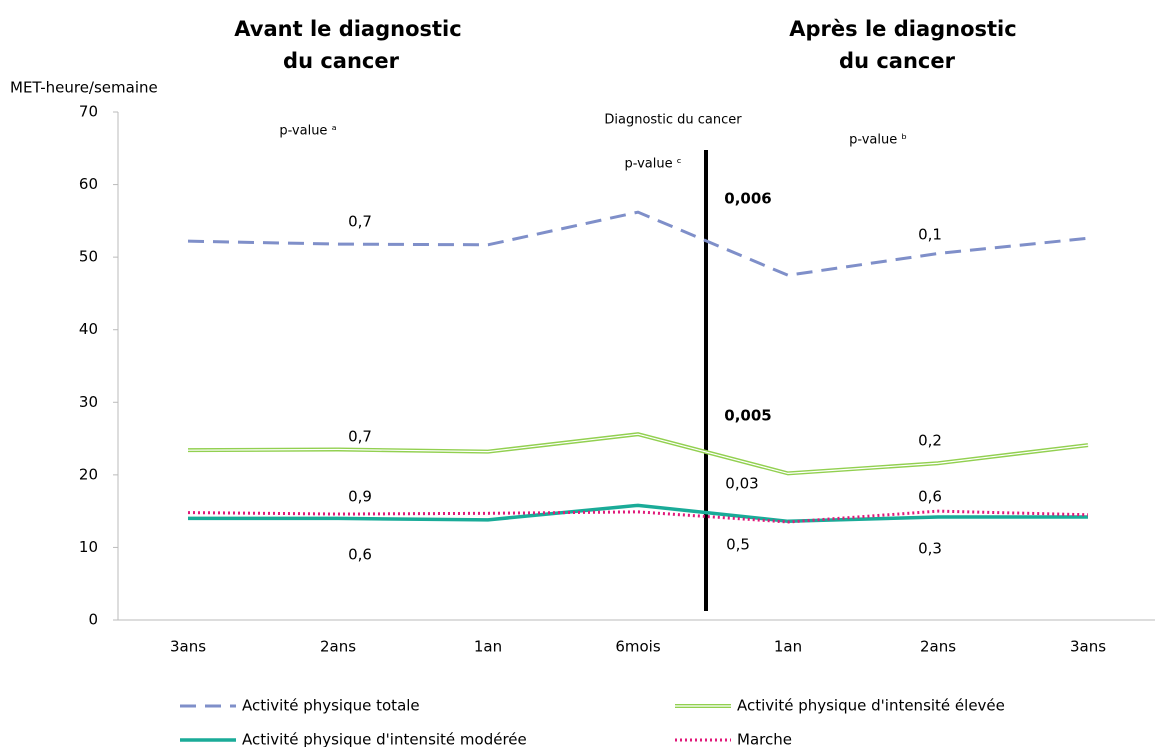 The height and width of the screenshot is (747, 1155). Describe the element at coordinates (88, 184) in the screenshot. I see `y-tick-label: 60` at that location.